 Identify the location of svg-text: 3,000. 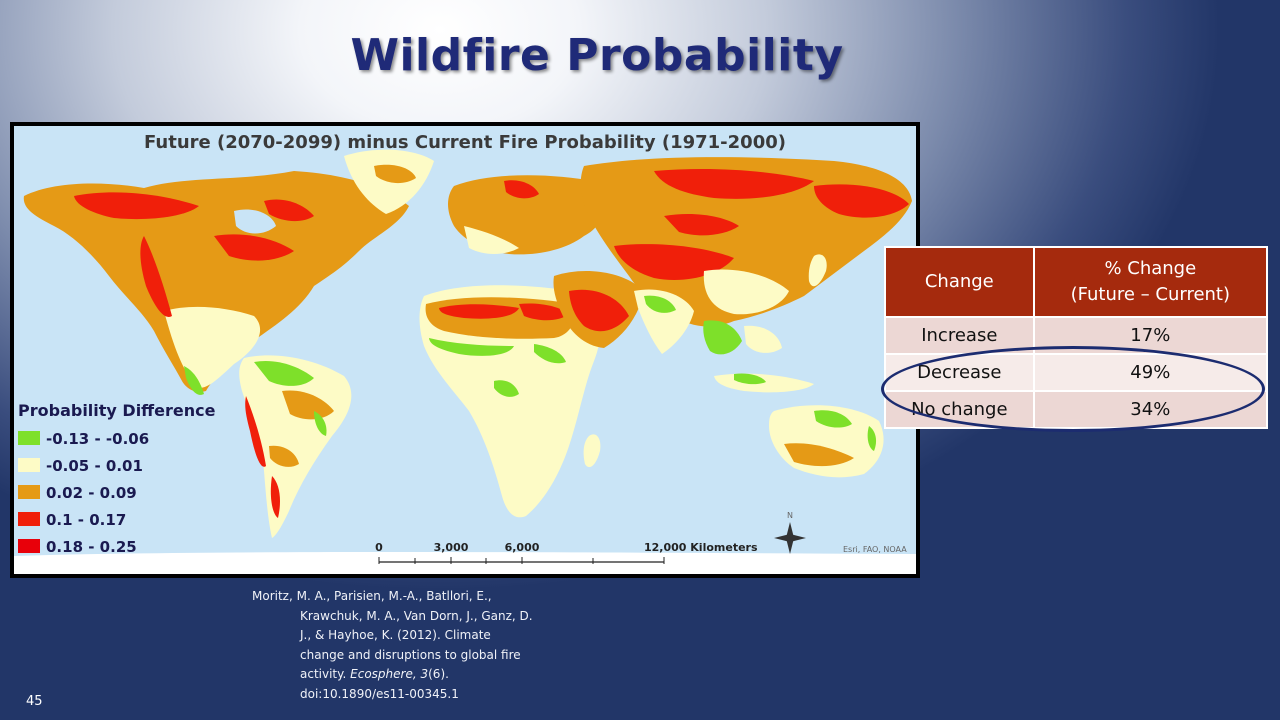
(451, 547).